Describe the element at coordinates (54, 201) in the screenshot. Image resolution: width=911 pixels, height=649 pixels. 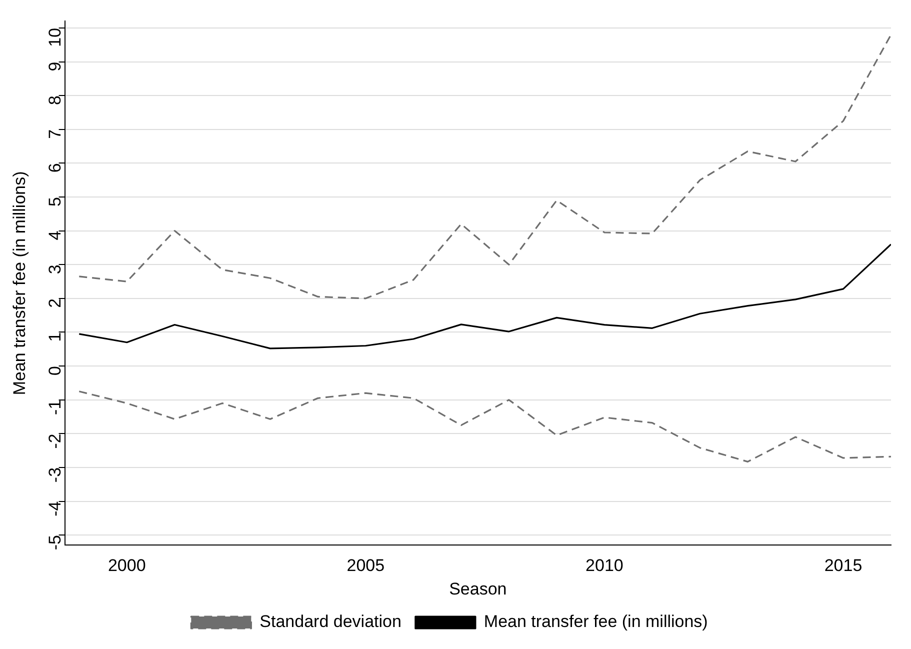
I see `y-tick-label: 5` at that location.